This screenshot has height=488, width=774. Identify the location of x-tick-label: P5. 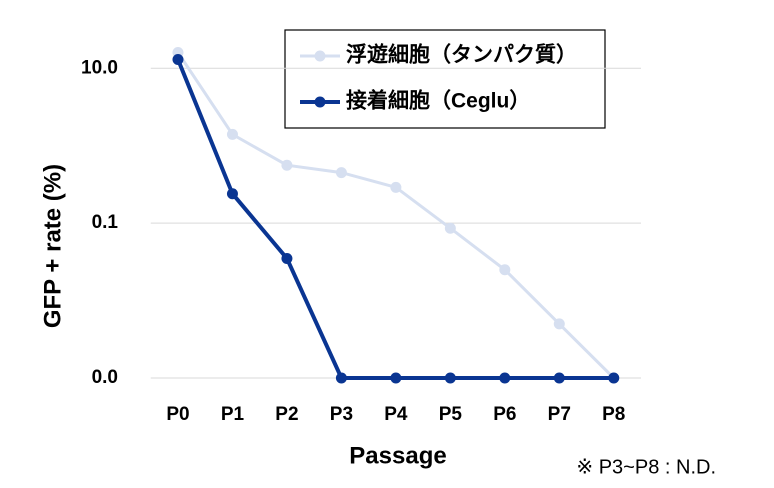
(451, 414).